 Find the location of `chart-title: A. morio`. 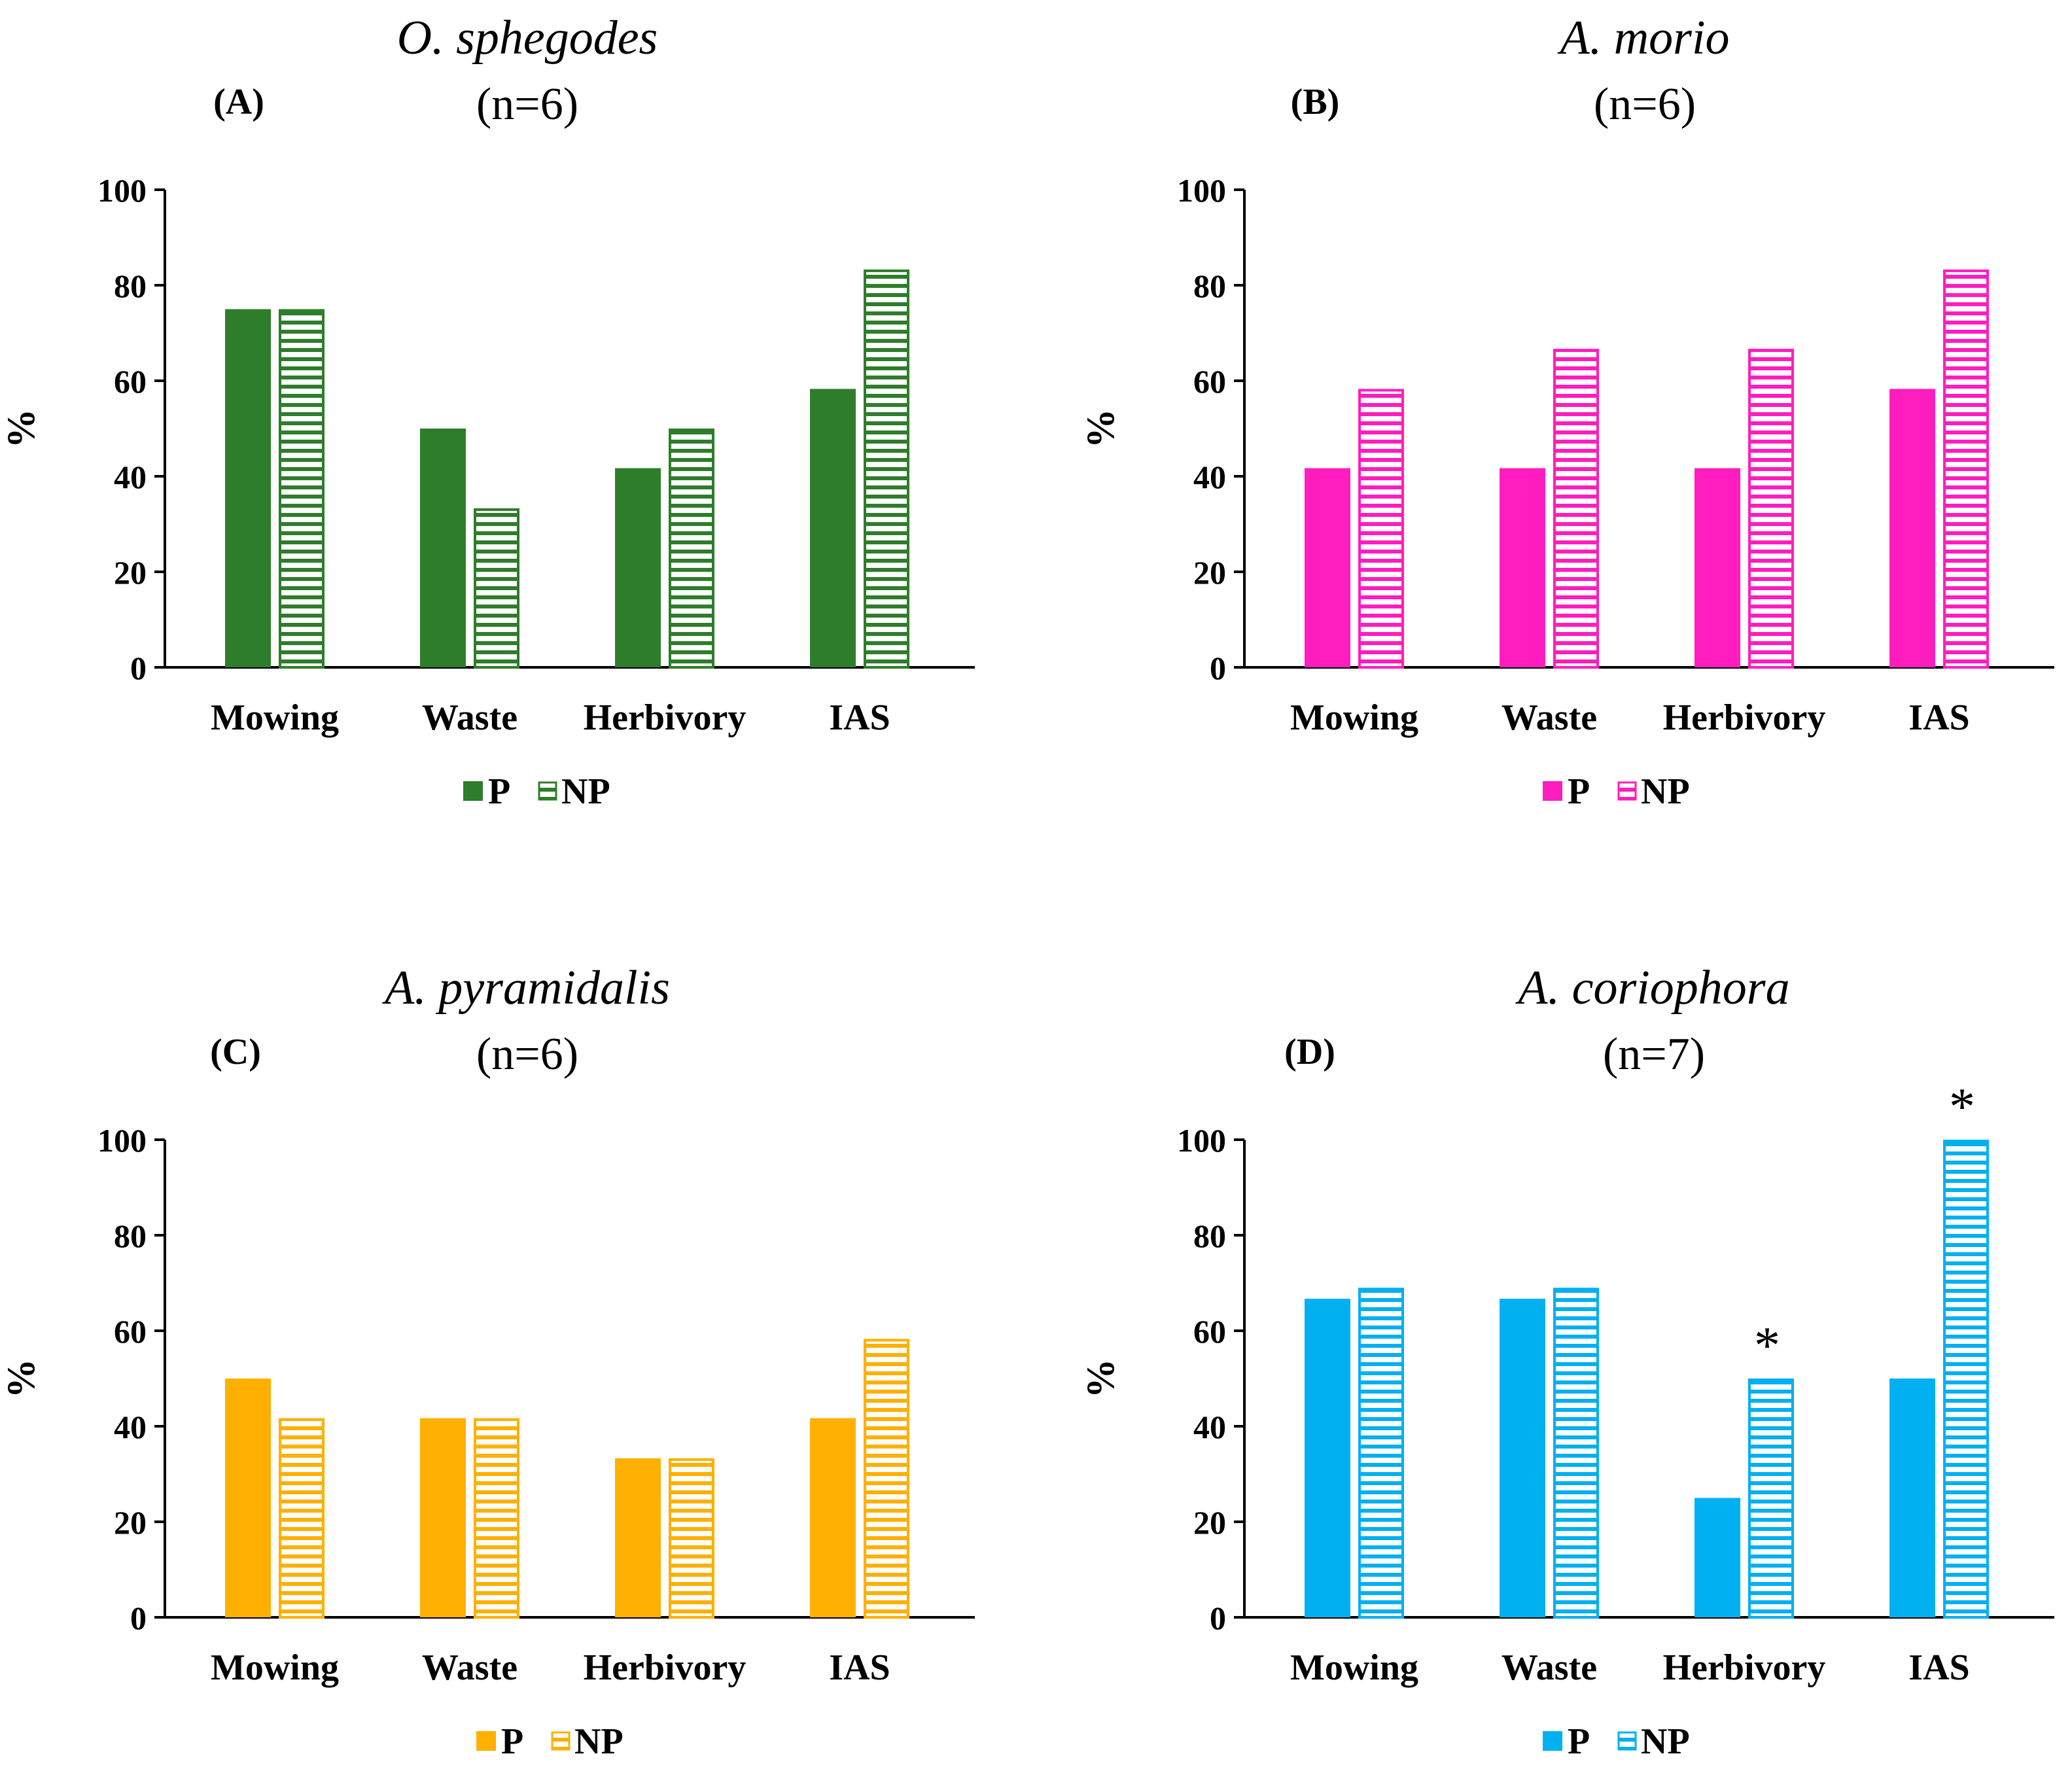

chart-title: A. morio is located at coordinates (1643, 38).